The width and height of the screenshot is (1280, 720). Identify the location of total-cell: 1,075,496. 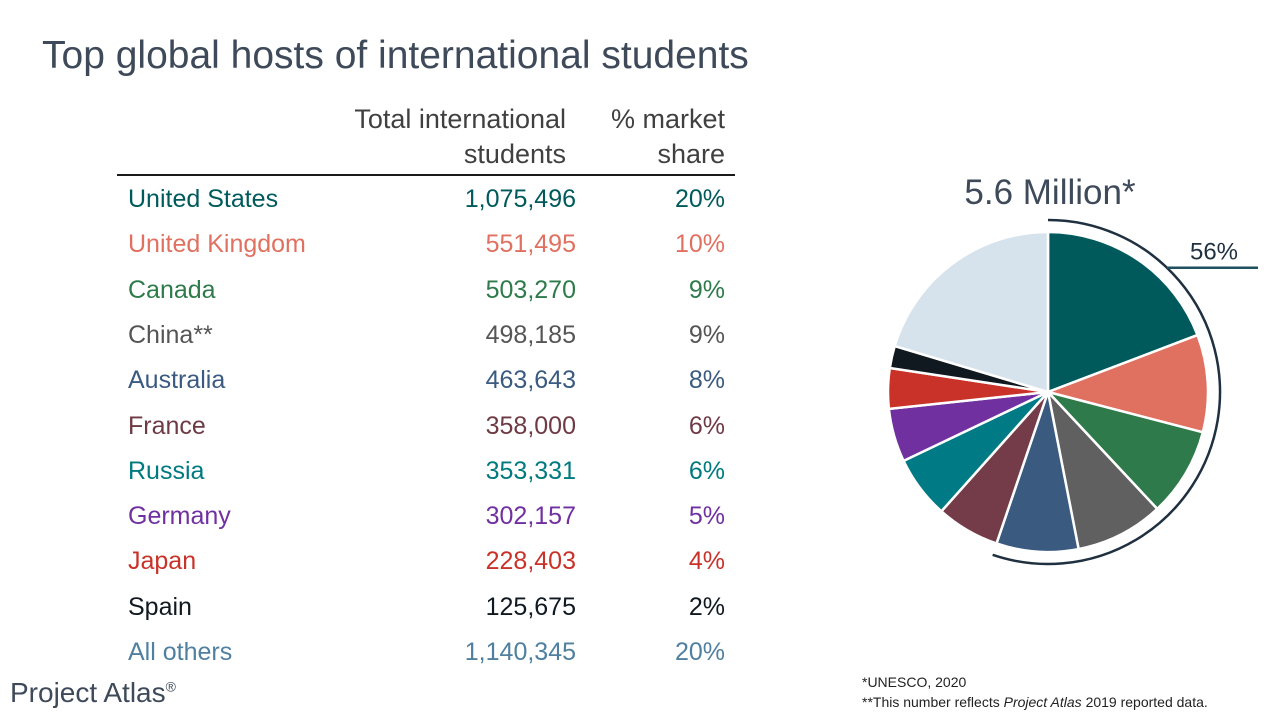
(520, 199).